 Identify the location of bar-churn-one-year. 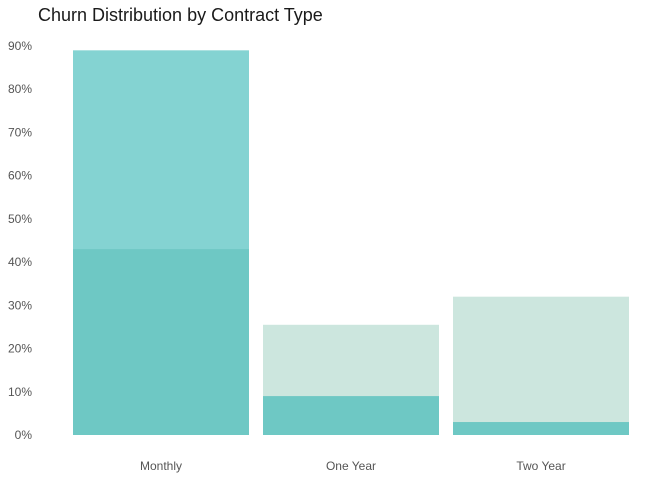
(351, 415).